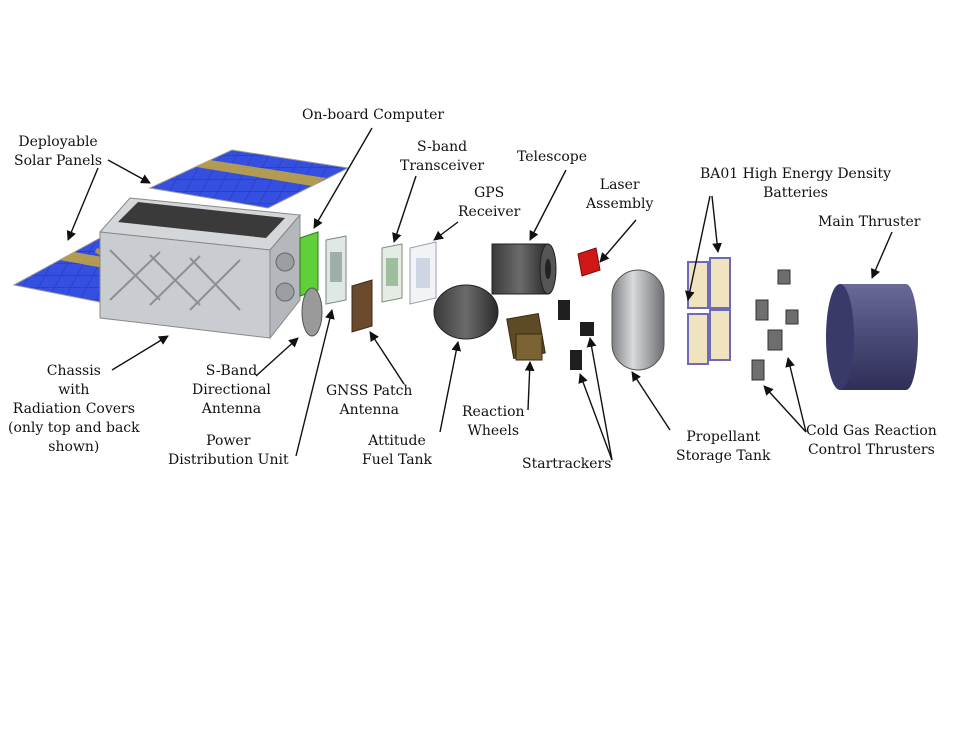 The image size is (968, 753). Describe the element at coordinates (442, 166) in the screenshot. I see `label-line: Transceiver` at that location.